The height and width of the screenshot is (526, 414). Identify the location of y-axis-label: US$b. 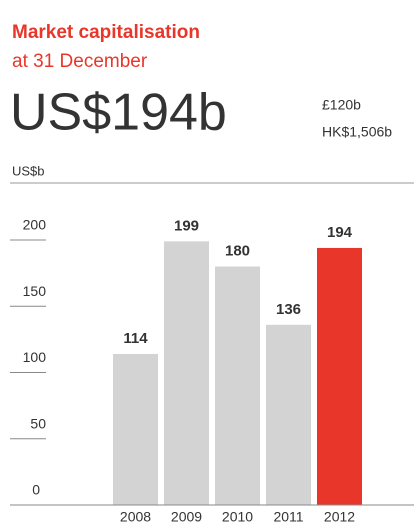
(28, 170).